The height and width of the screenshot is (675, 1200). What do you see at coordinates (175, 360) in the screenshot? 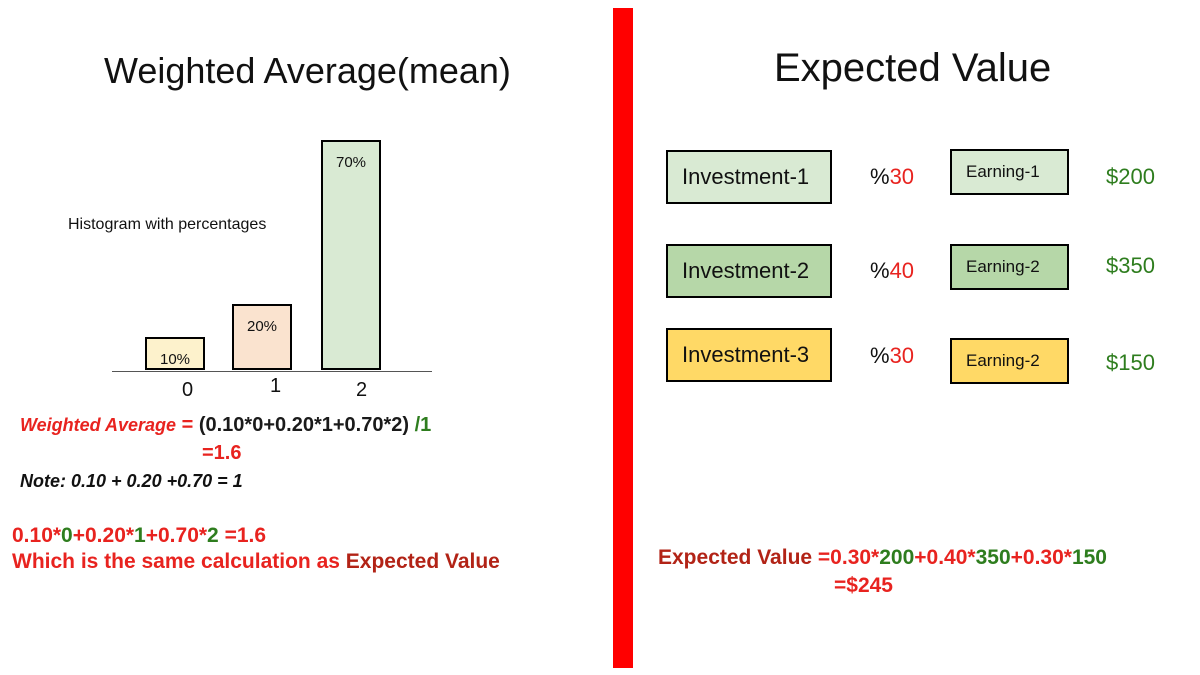
I see `bar-value-label: 10%` at bounding box center [175, 360].